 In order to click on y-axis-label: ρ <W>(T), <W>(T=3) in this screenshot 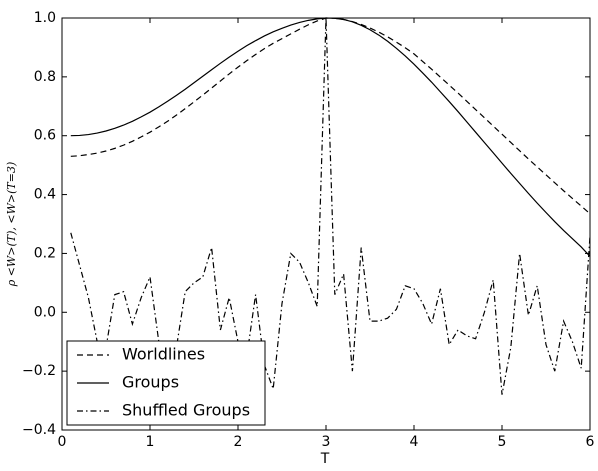, I will do `click(11, 225)`.